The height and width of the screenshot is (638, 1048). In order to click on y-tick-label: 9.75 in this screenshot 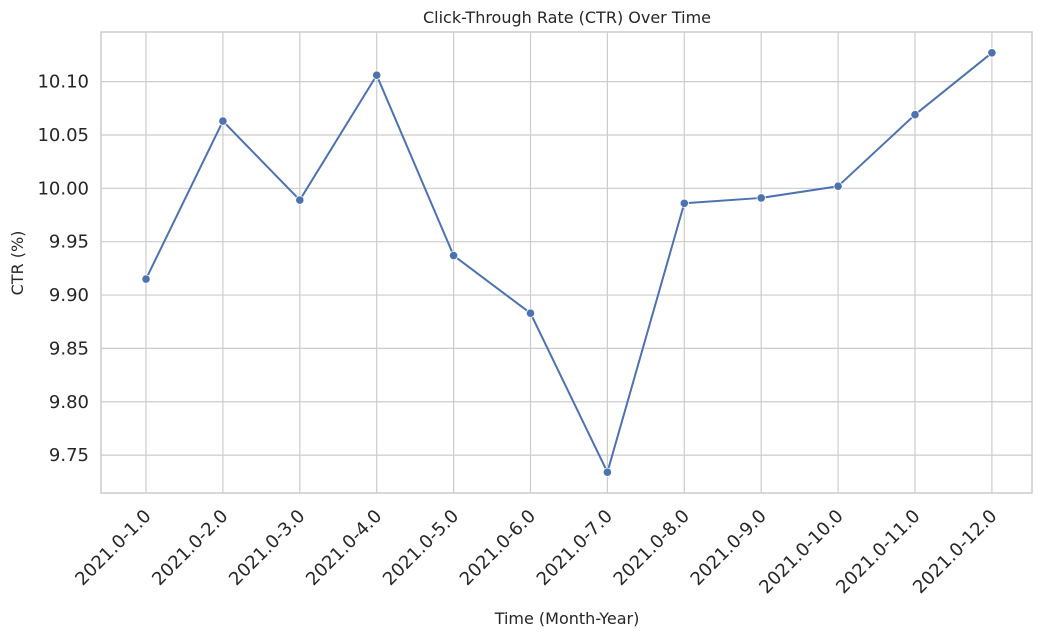, I will do `click(69, 455)`.